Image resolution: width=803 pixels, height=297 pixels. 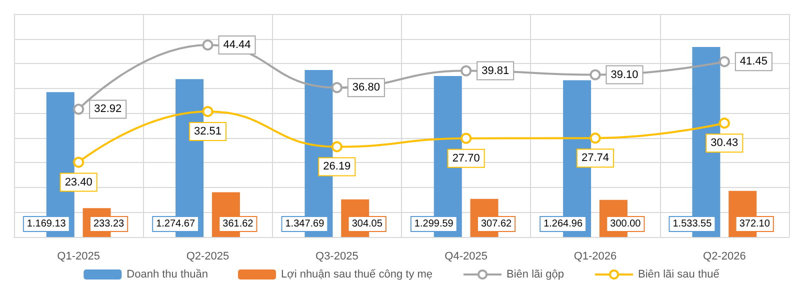 I want to click on data-label: 300.00, so click(x=626, y=224).